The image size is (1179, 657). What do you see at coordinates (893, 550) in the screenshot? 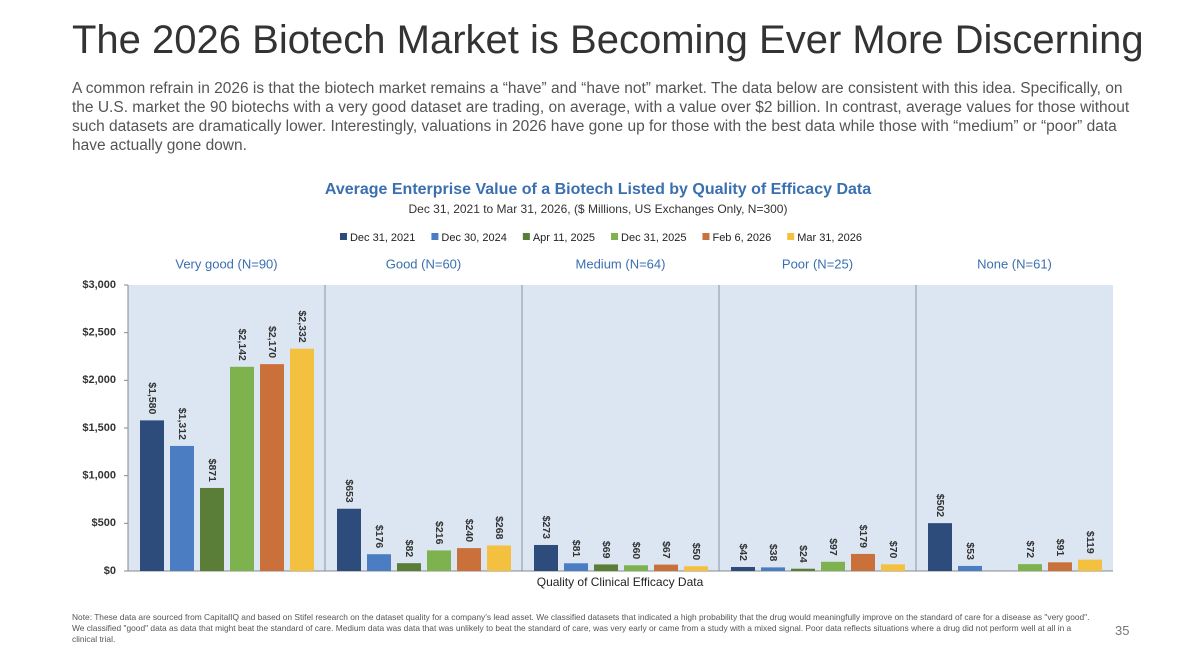
I see `value-label: $70` at bounding box center [893, 550].